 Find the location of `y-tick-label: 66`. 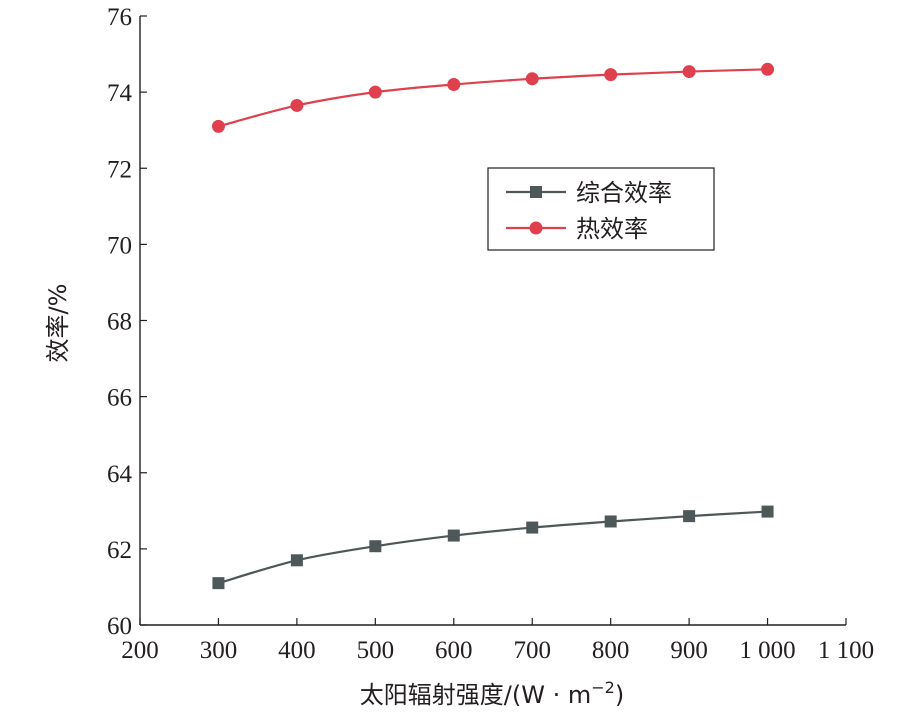

y-tick-label: 66 is located at coordinates (119, 398).